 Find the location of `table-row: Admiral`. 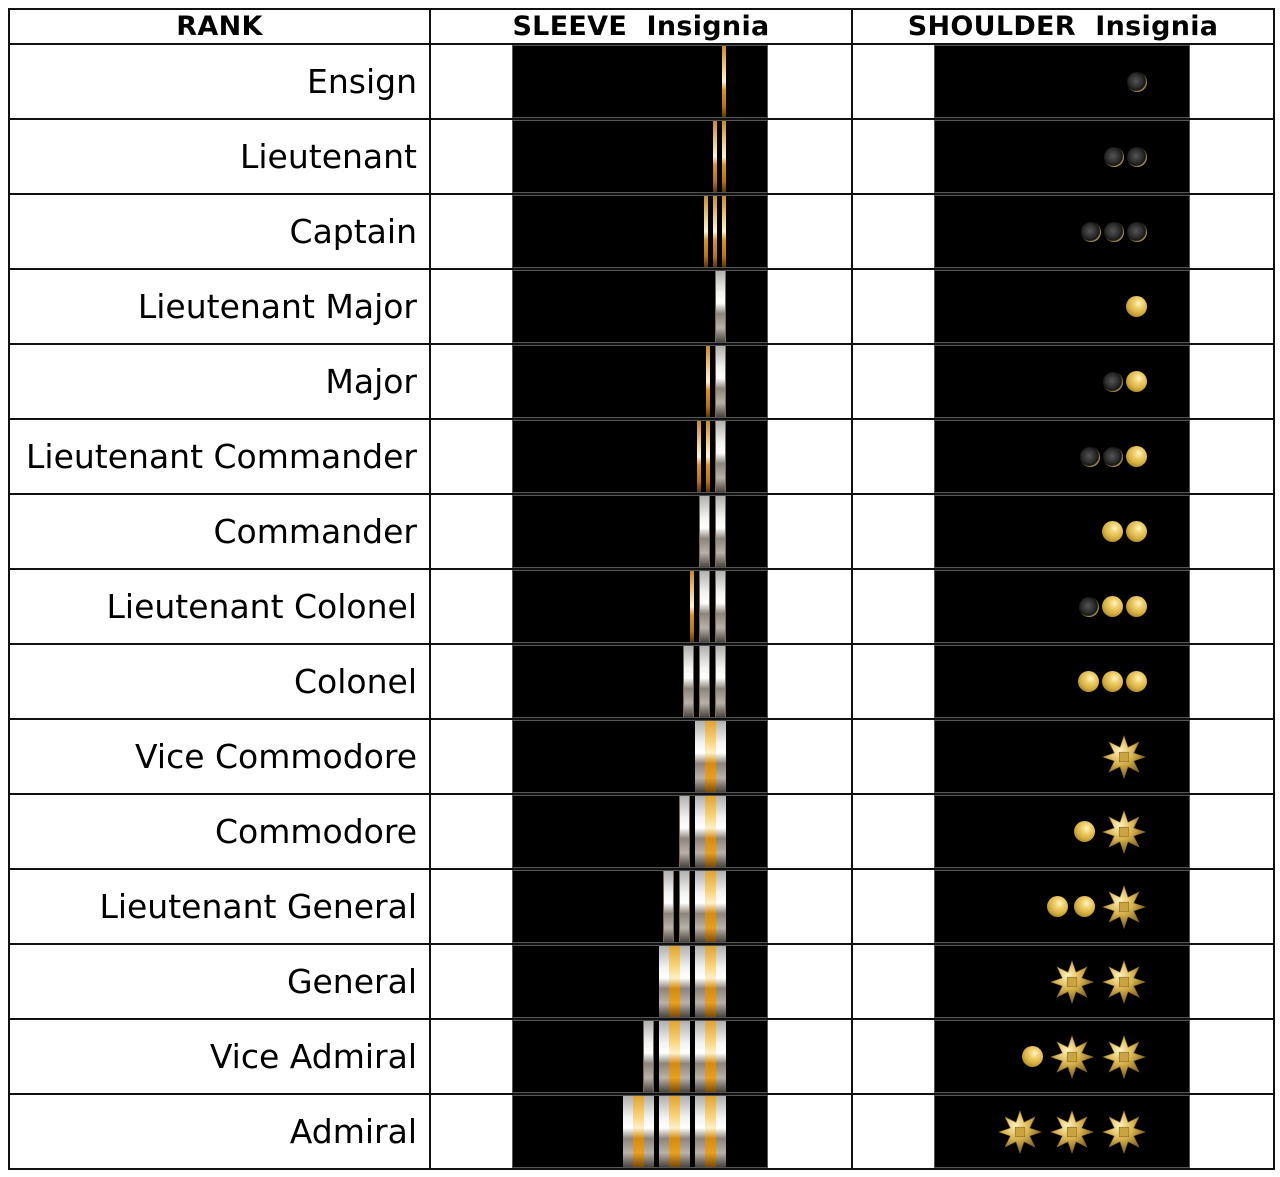

table-row: Admiral is located at coordinates (641, 1131).